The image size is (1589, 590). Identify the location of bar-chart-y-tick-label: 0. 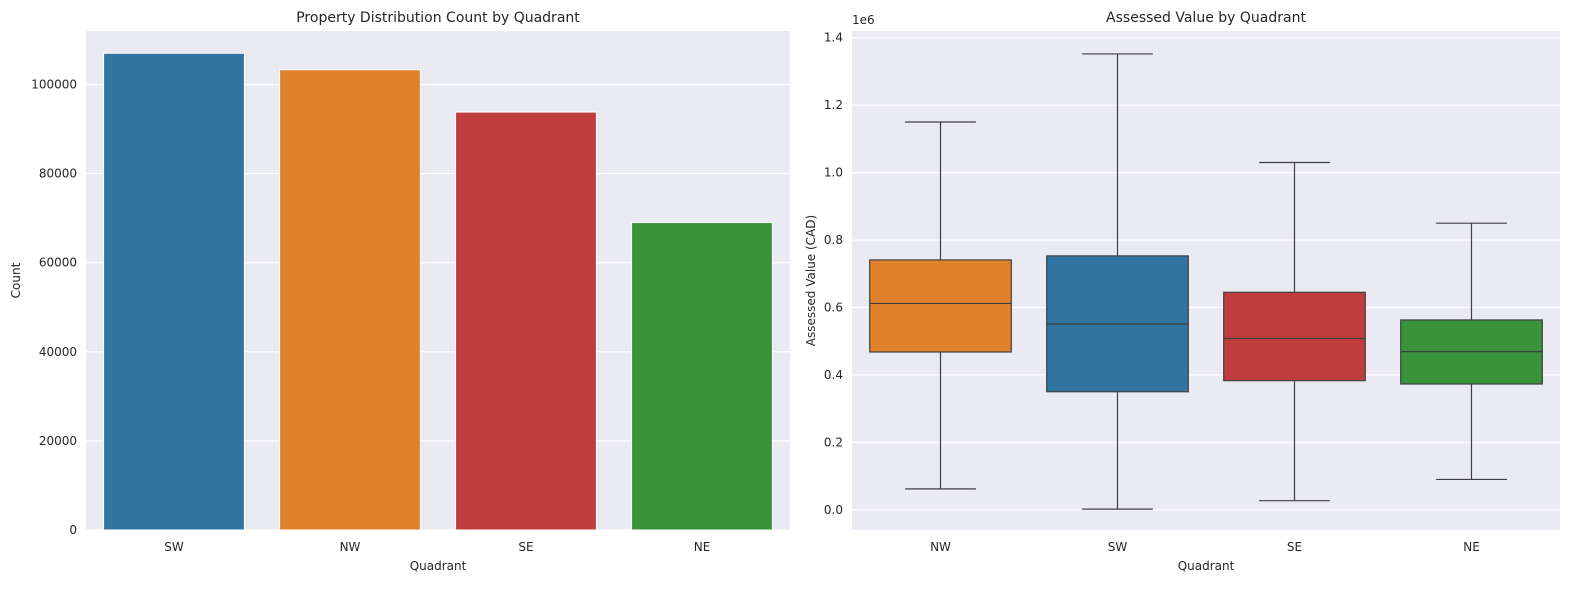
(73, 530).